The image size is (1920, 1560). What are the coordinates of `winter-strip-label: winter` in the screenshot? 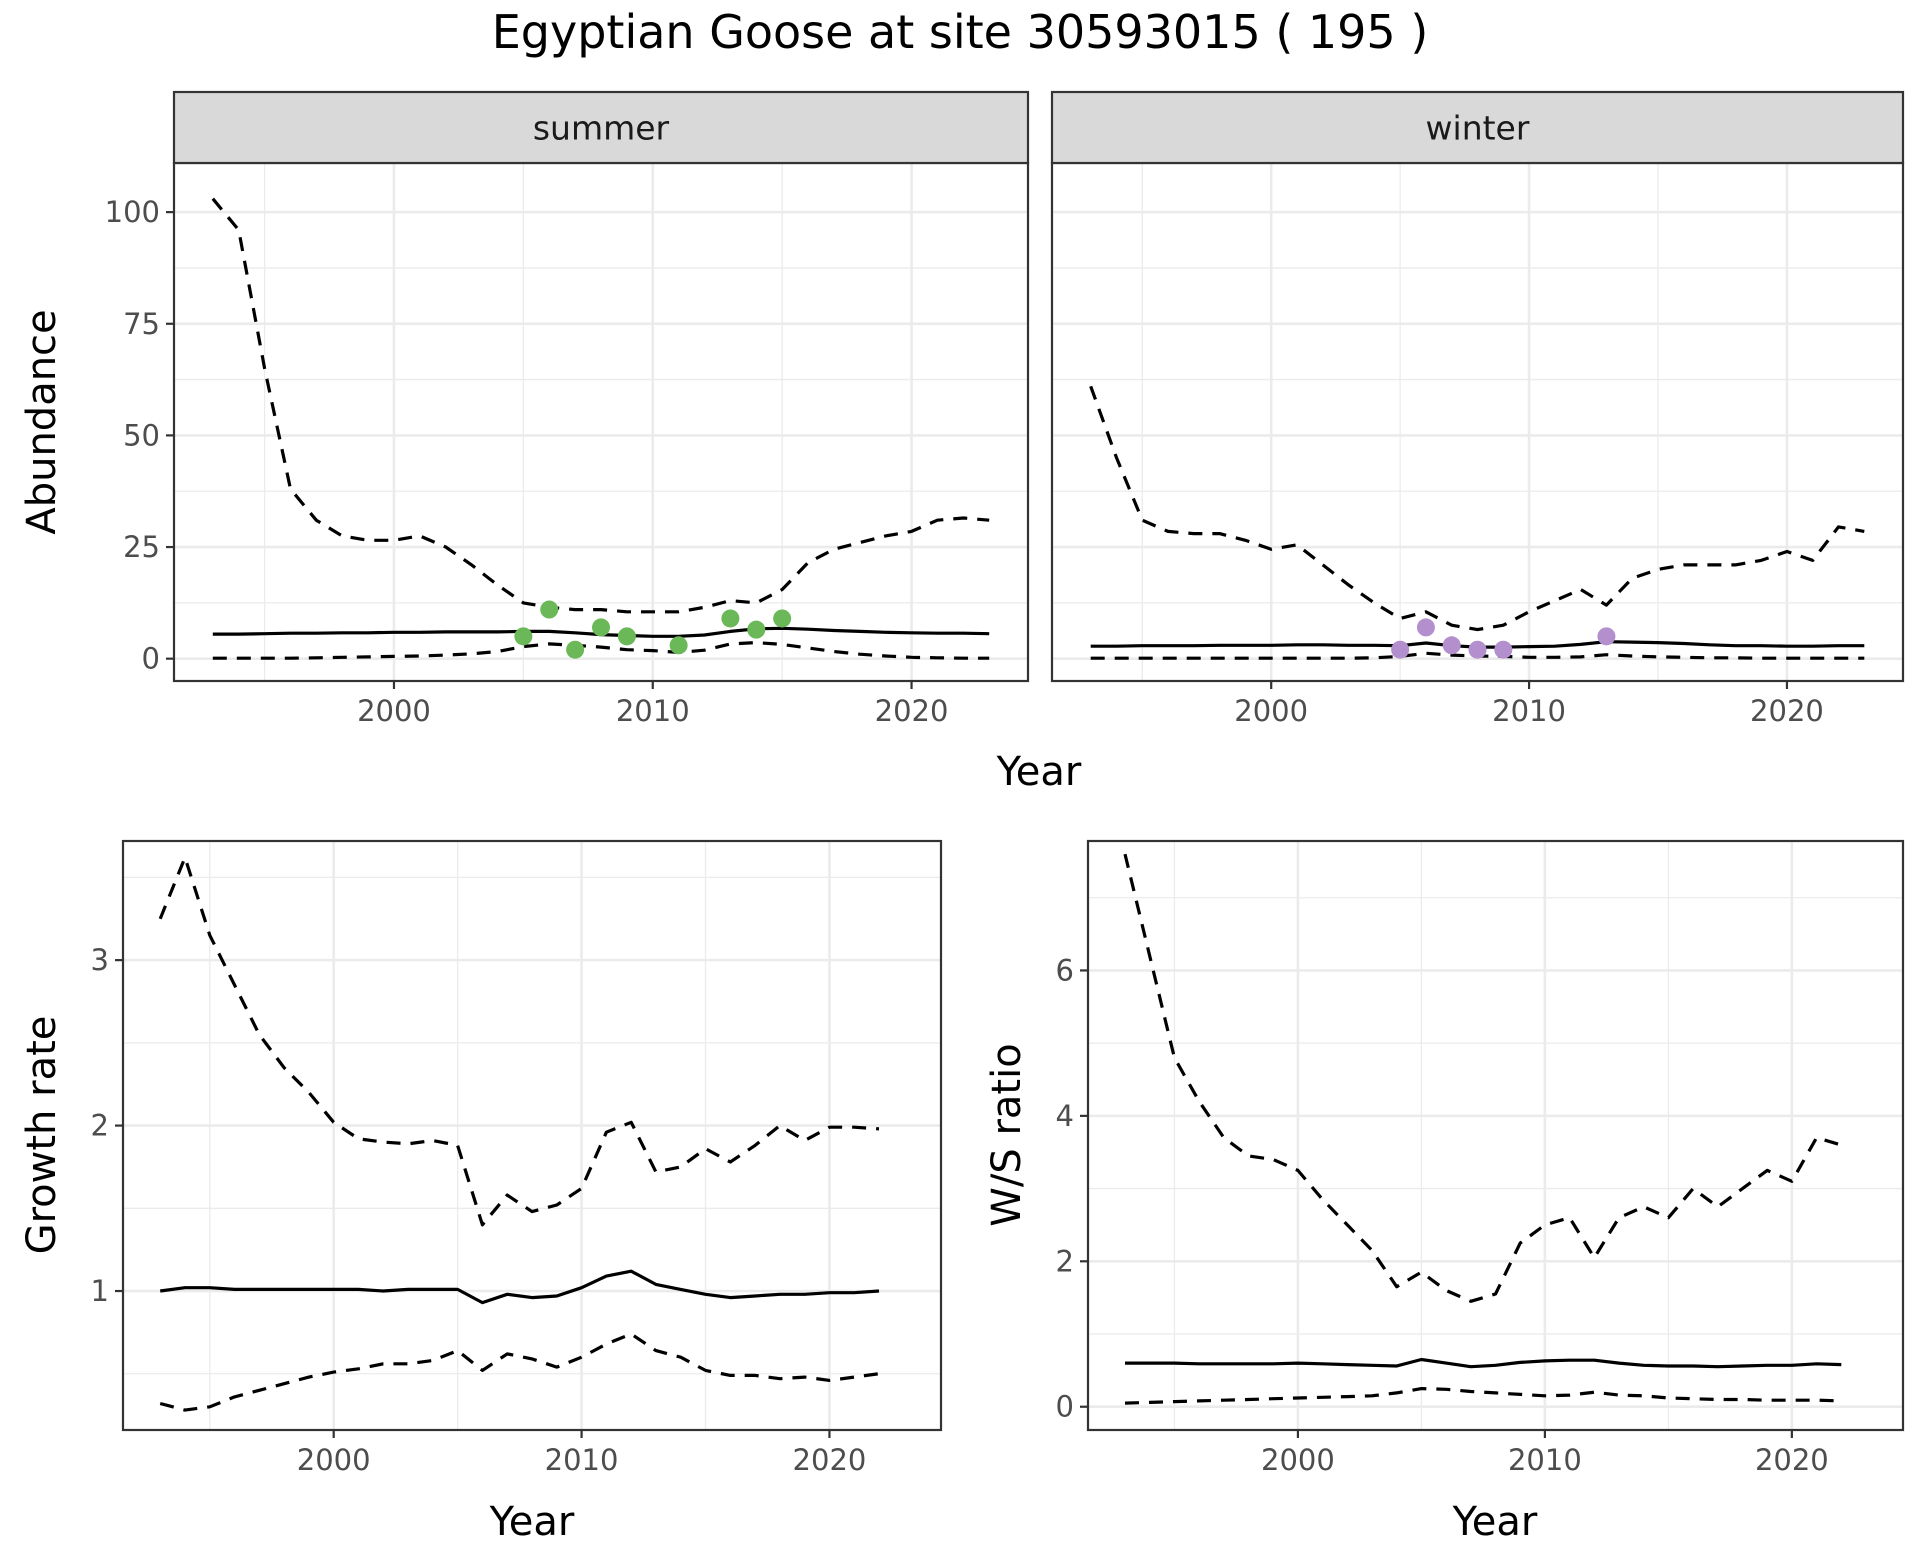 It's located at (1478, 128).